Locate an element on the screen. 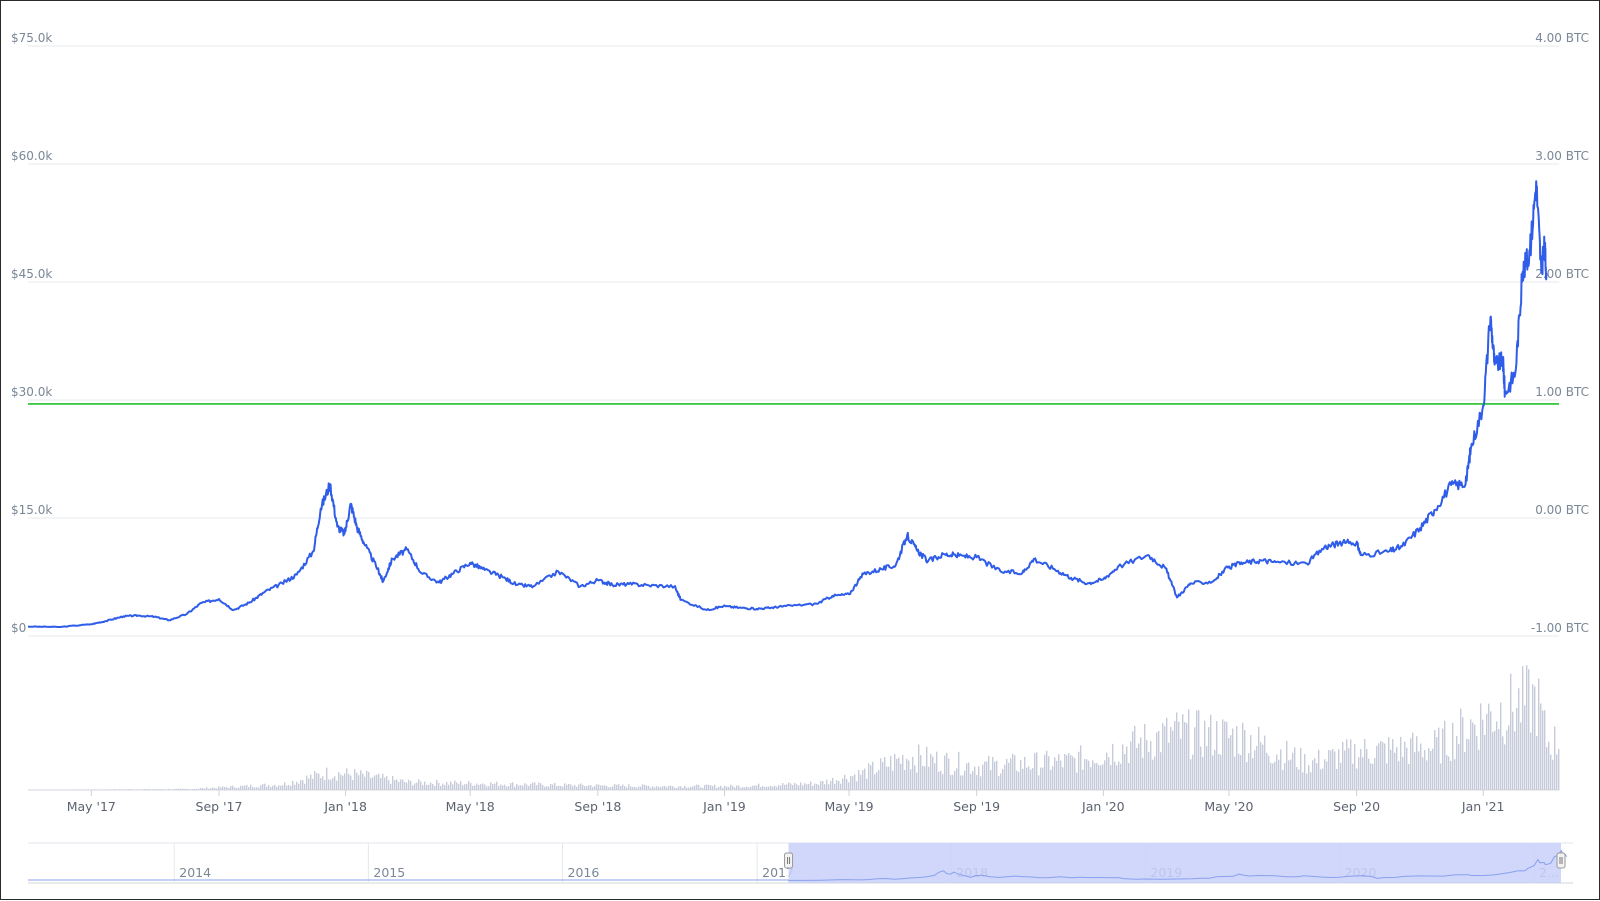 The image size is (1600, 901). left-y-tick-label: $0 is located at coordinates (18, 628).